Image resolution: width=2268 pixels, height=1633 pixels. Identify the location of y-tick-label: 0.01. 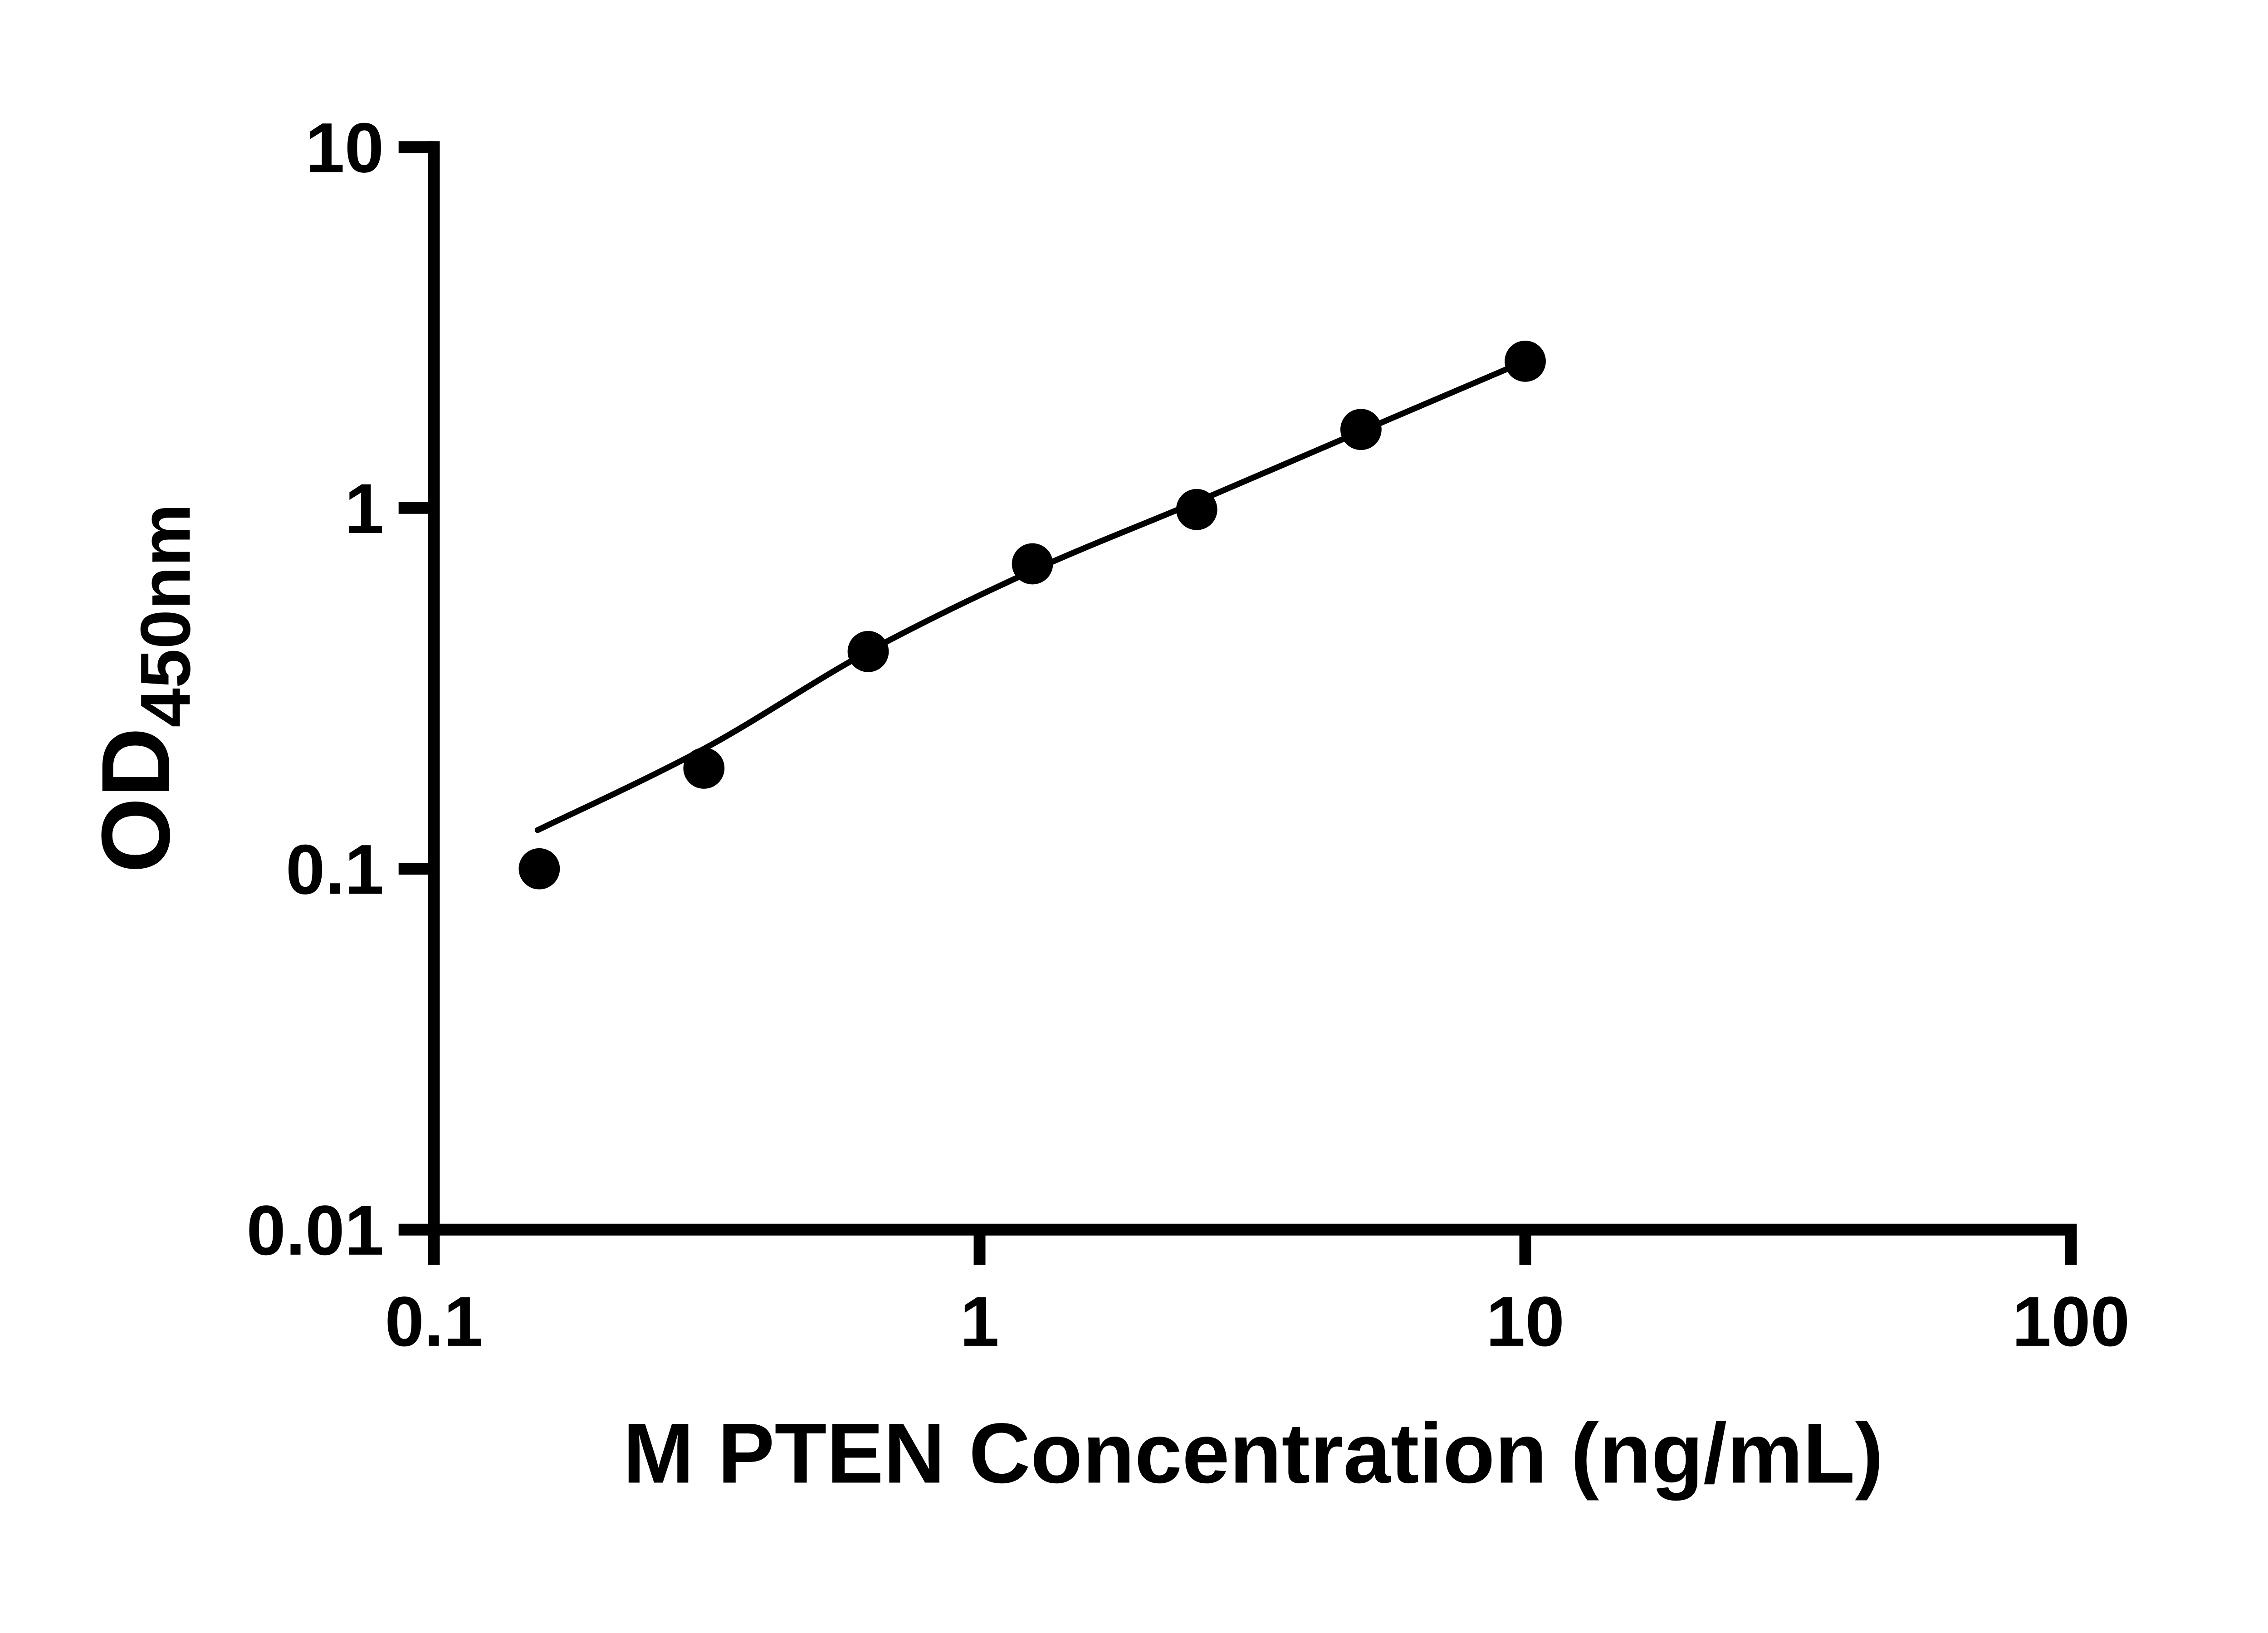
(315, 1230).